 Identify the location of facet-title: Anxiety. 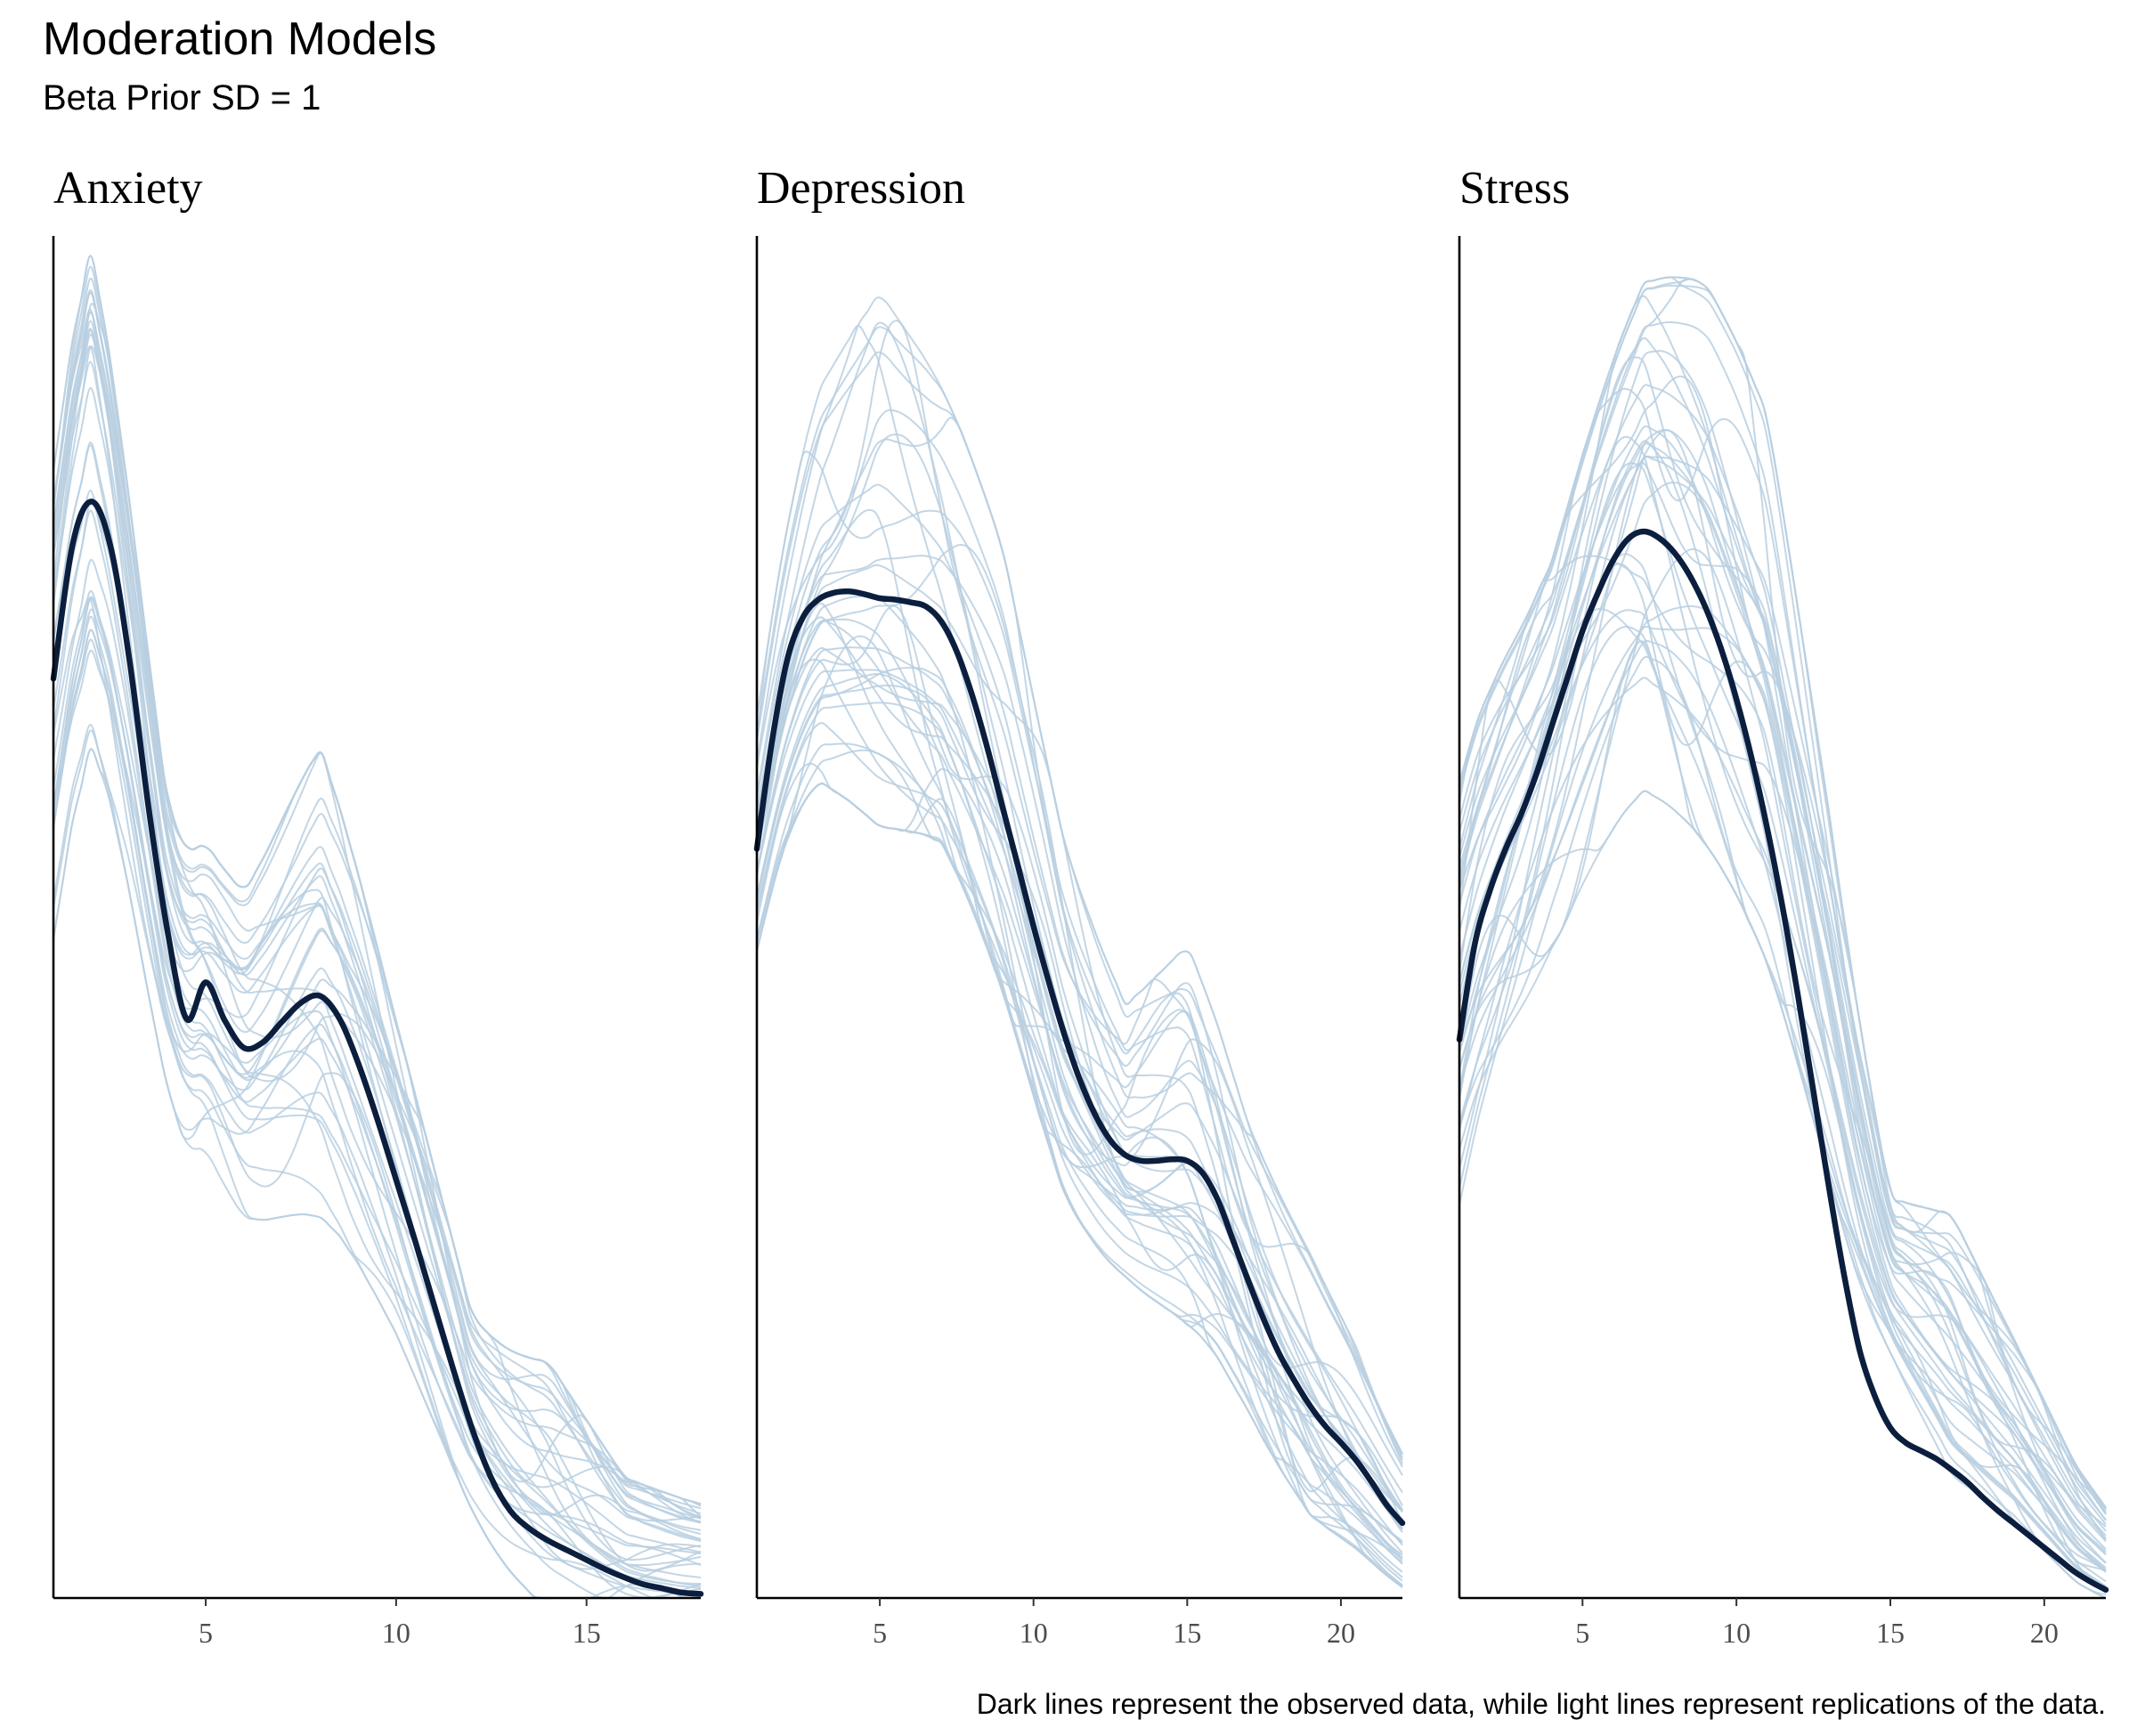
(128, 188).